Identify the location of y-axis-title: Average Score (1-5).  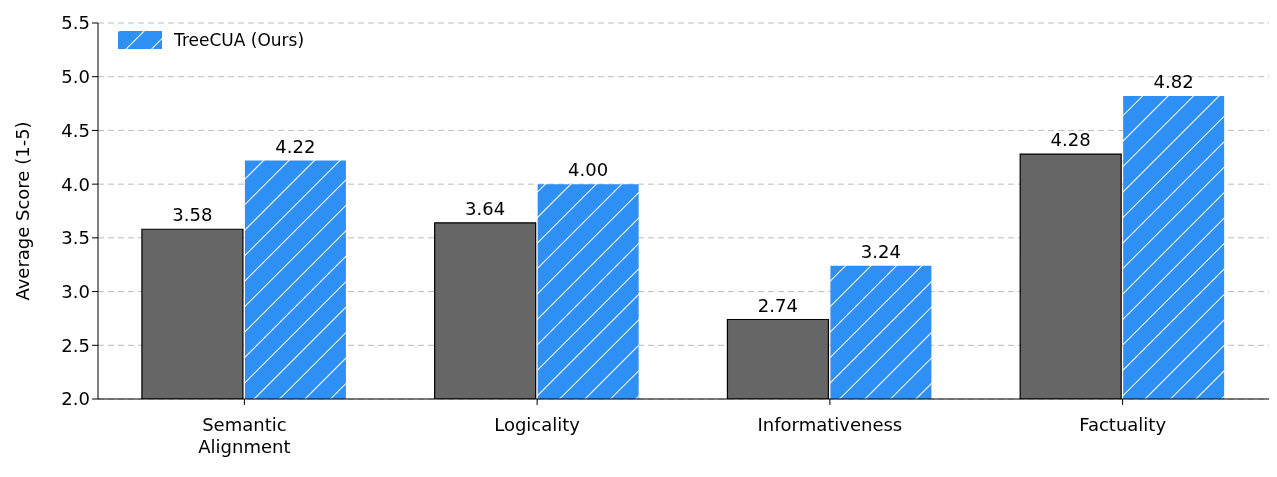
(23, 211).